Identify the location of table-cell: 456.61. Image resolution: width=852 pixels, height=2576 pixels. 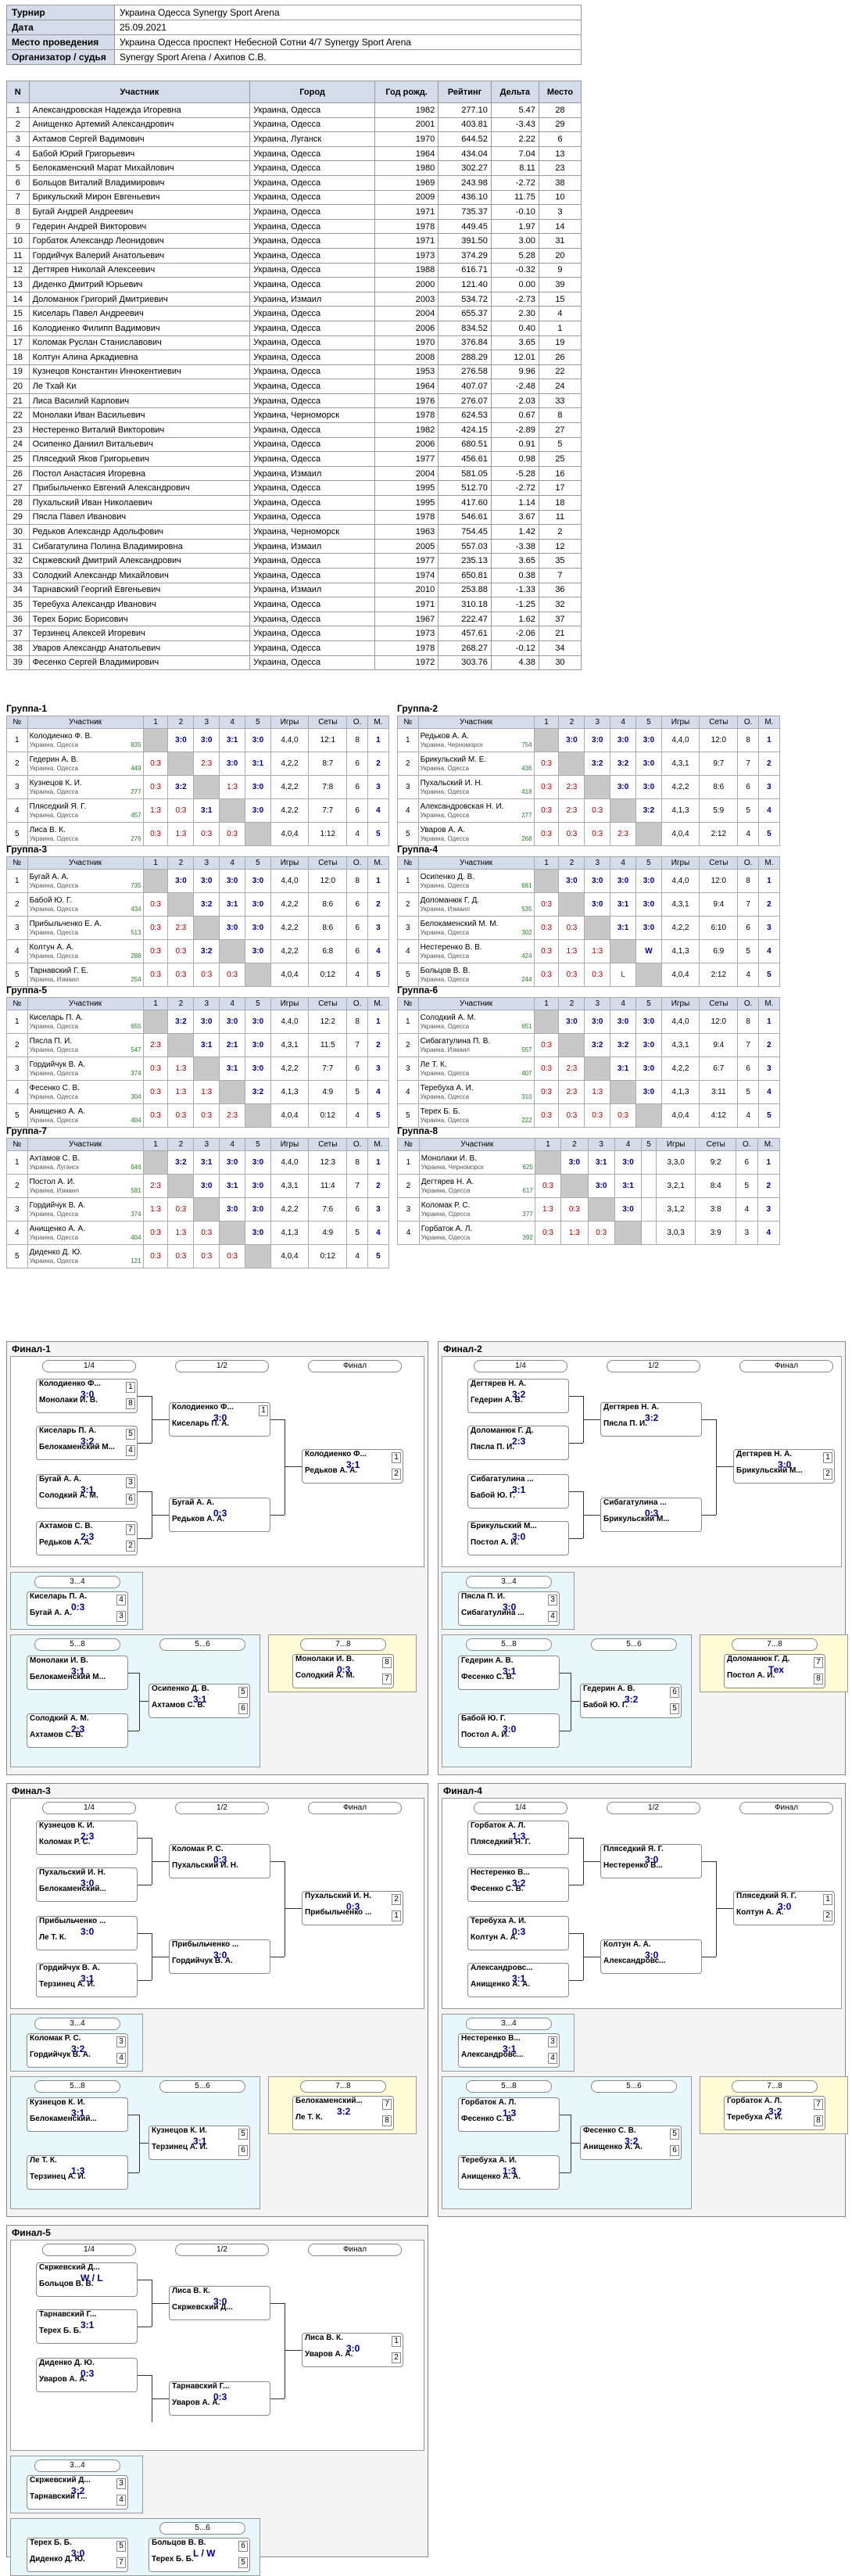
(465, 459).